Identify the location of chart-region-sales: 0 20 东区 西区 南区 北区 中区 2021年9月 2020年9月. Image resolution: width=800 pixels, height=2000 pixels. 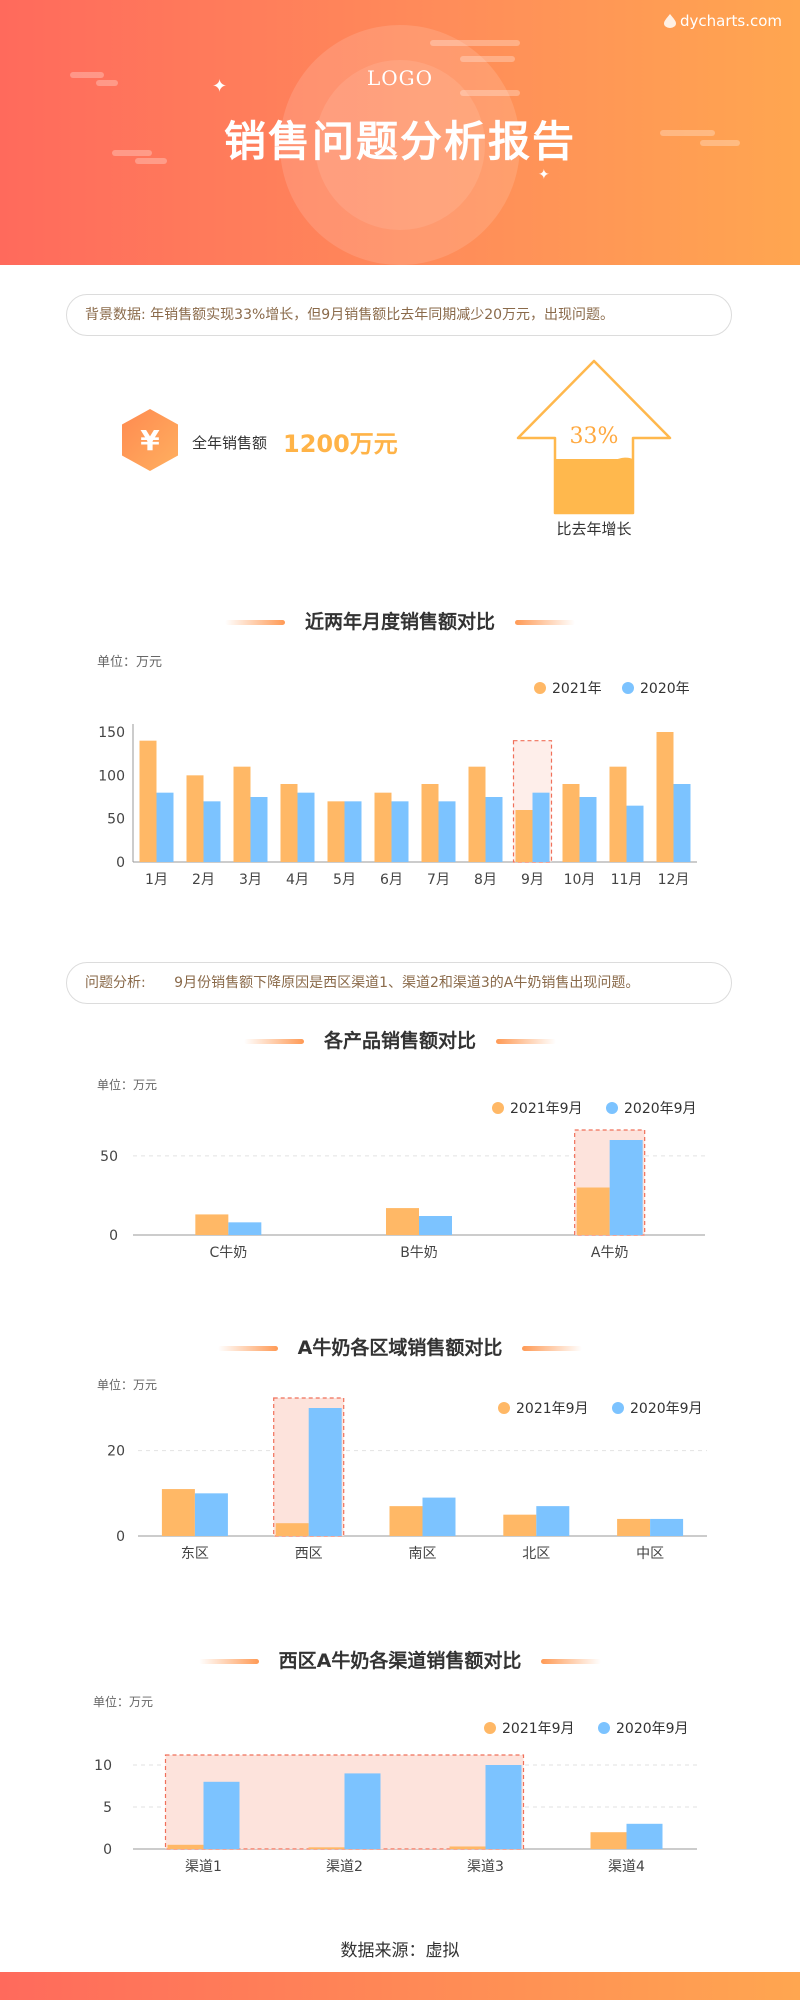
(407, 1479).